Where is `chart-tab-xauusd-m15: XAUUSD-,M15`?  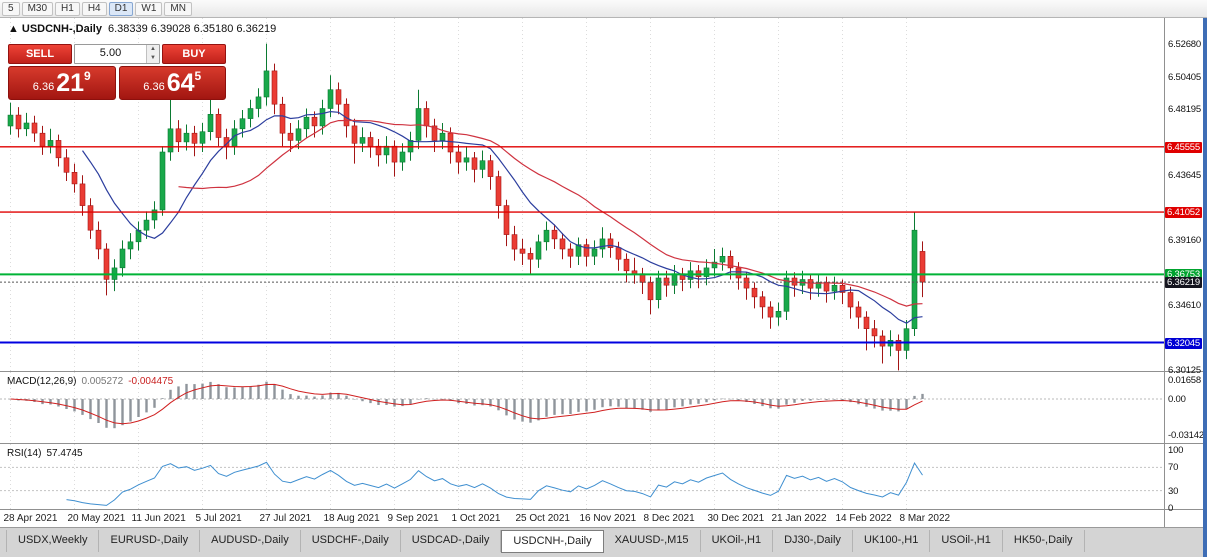 chart-tab-xauusd-m15: XAUUSD-,M15 is located at coordinates (652, 541).